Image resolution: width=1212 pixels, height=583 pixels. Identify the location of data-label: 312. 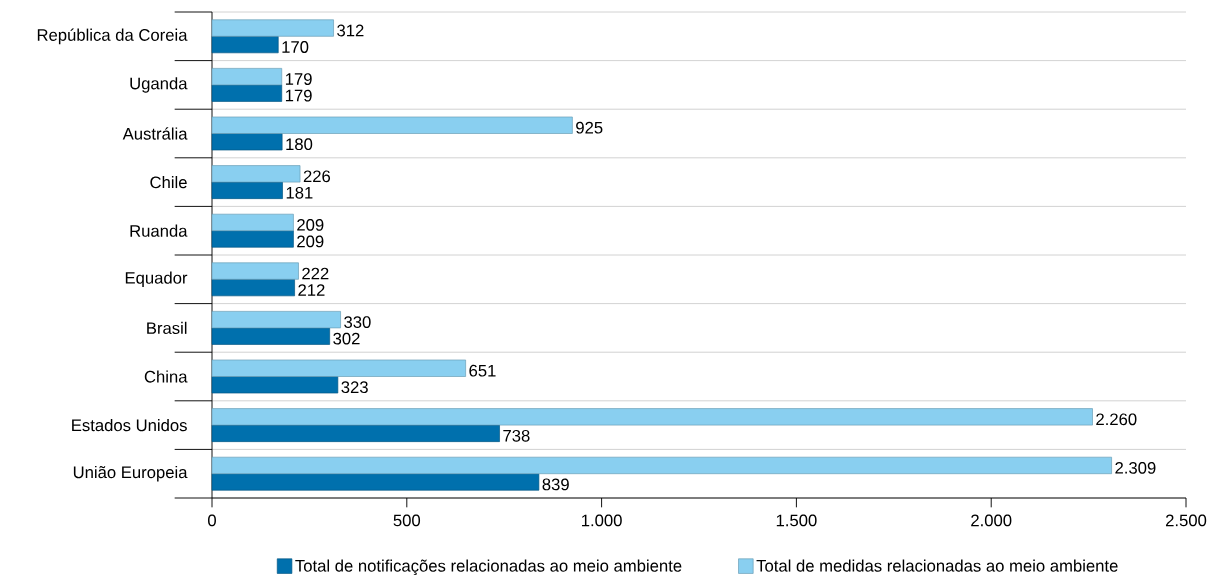
(350, 30).